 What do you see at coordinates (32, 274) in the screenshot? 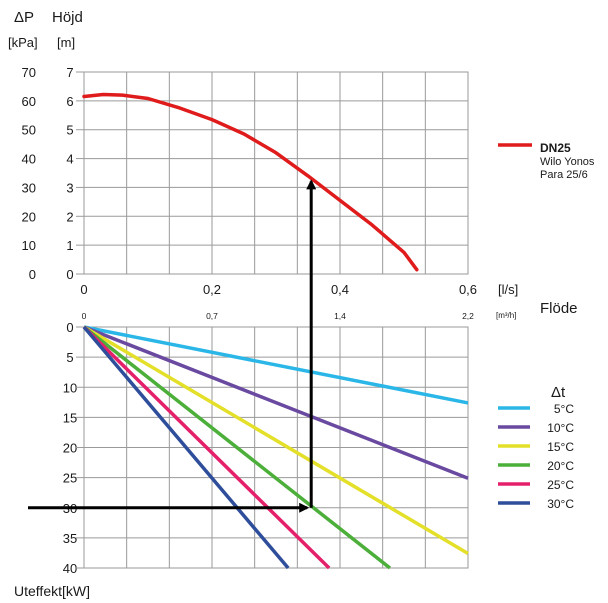
I see `kpa-tick-label: 0` at bounding box center [32, 274].